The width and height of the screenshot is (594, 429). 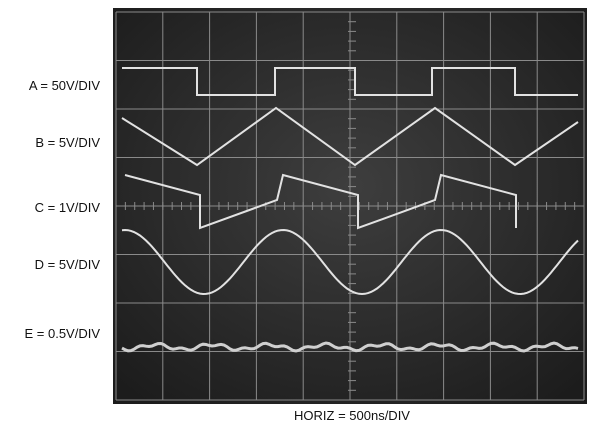 I want to click on channel-label: C = 1V/DIV, so click(x=68, y=207).